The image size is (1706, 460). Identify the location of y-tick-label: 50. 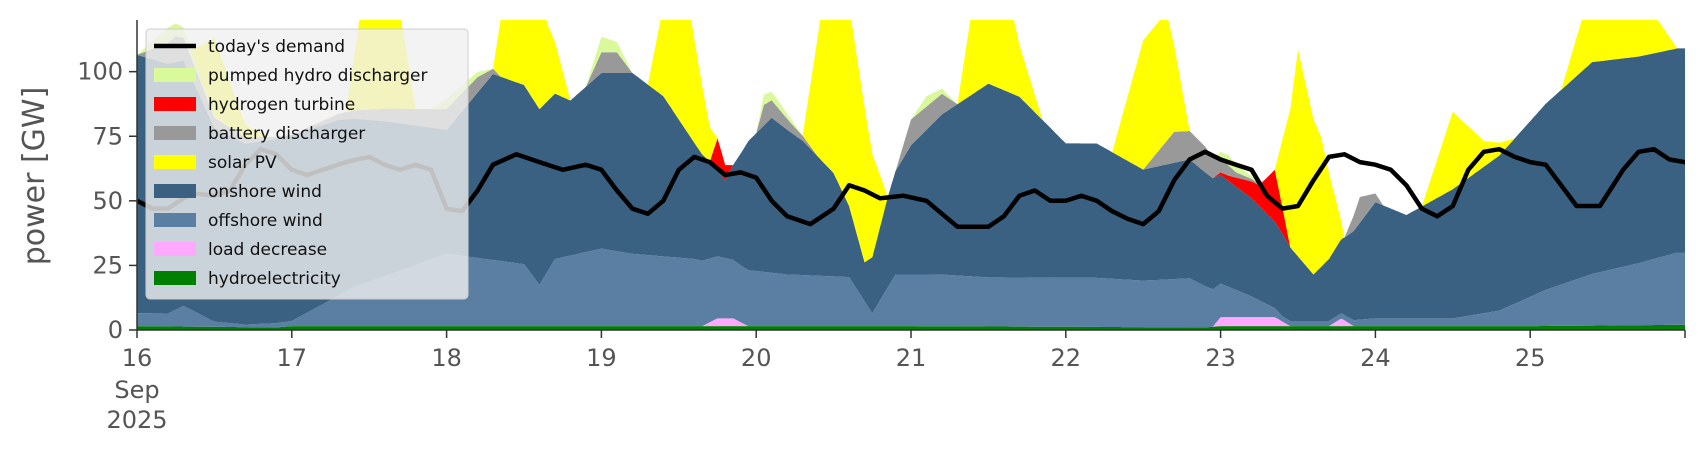
(107, 201).